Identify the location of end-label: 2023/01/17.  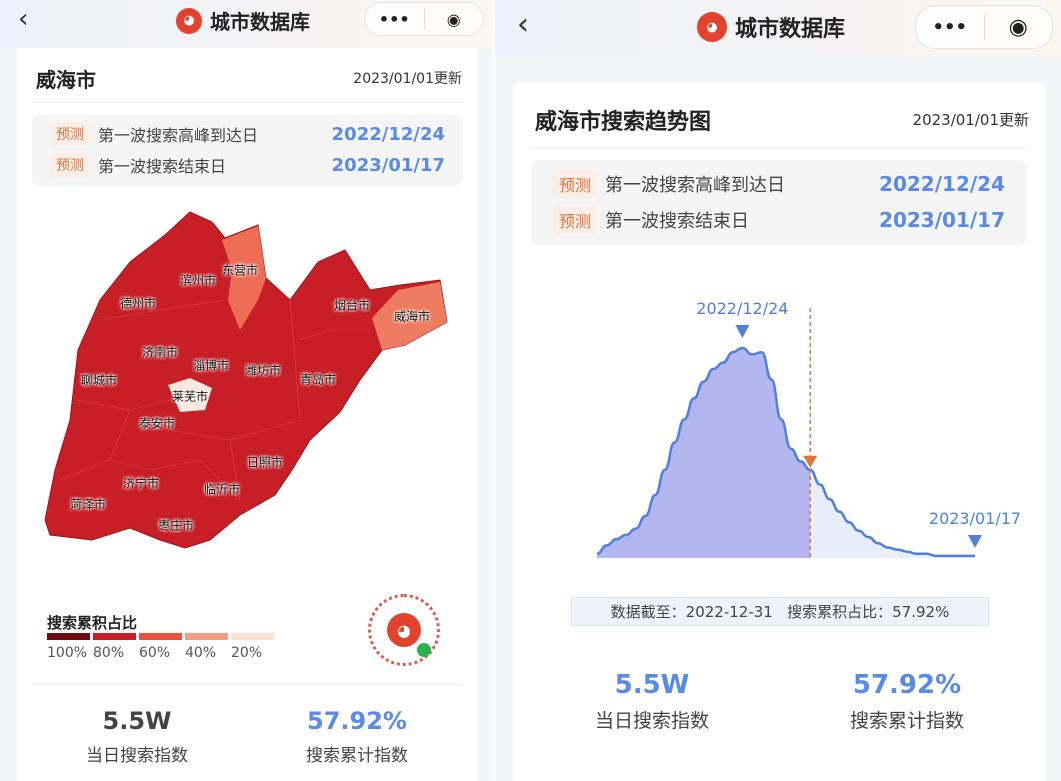
(975, 518).